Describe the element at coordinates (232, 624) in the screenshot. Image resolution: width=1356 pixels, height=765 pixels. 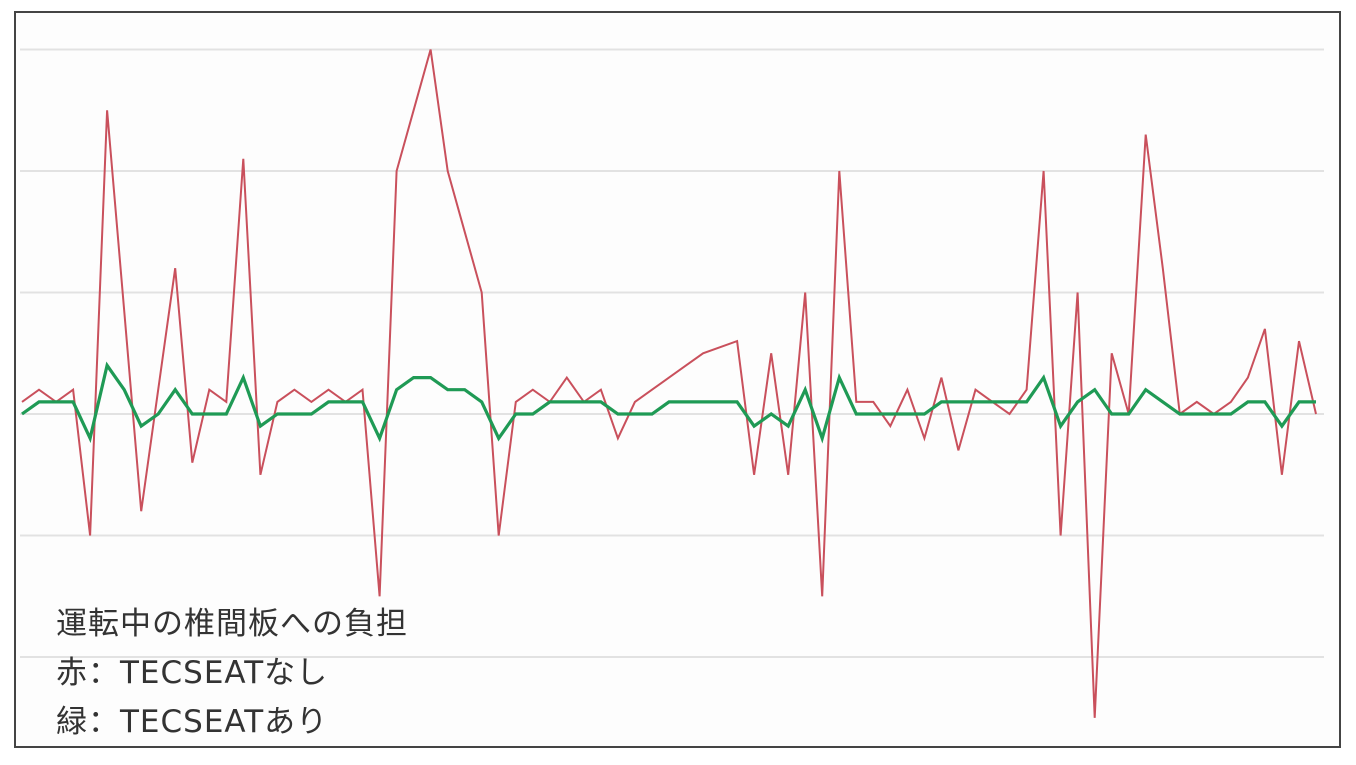
I see `chart-title: 運転中の椎間板への負担` at that location.